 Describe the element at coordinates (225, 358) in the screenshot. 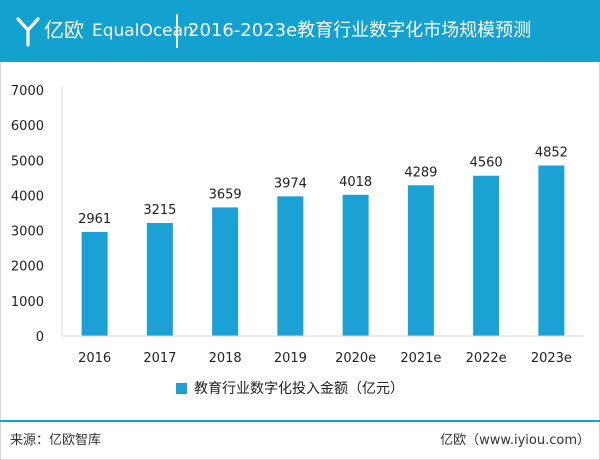

I see `x-tick-label-2018: 2018` at that location.